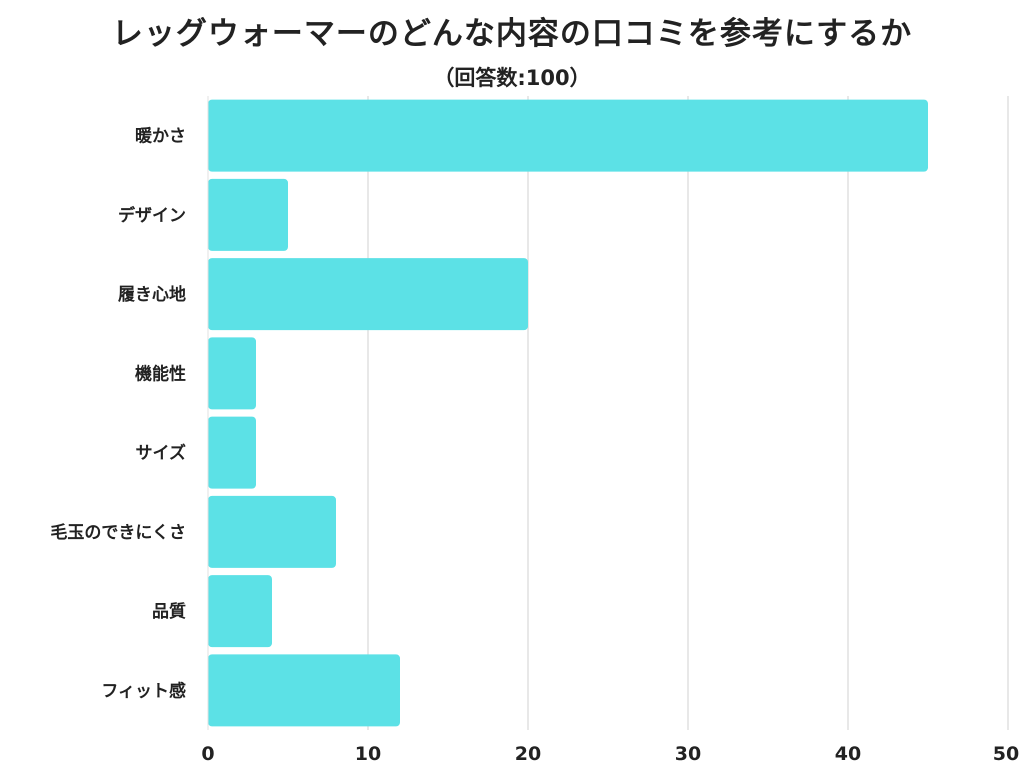  Describe the element at coordinates (118, 532) in the screenshot. I see `category-label-5: 毛玉のできにくさ` at that location.